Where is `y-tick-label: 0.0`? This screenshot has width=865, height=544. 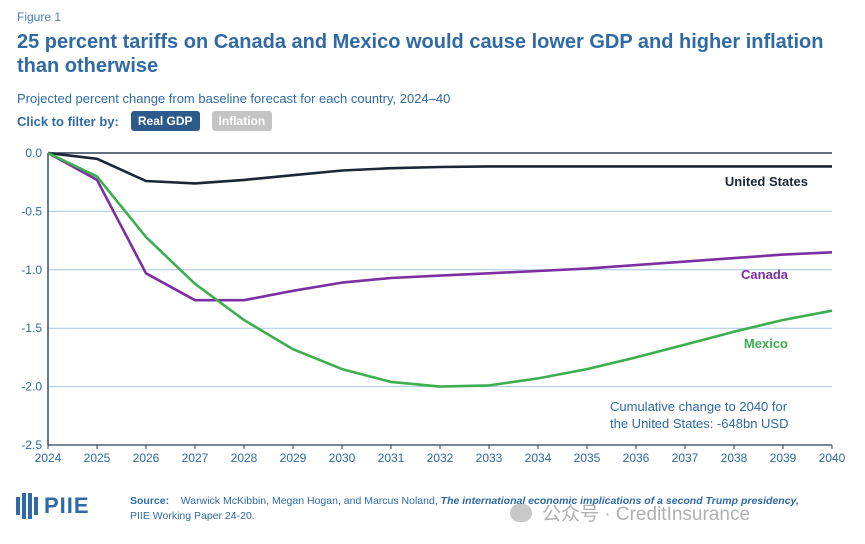 y-tick-label: 0.0 is located at coordinates (33, 153).